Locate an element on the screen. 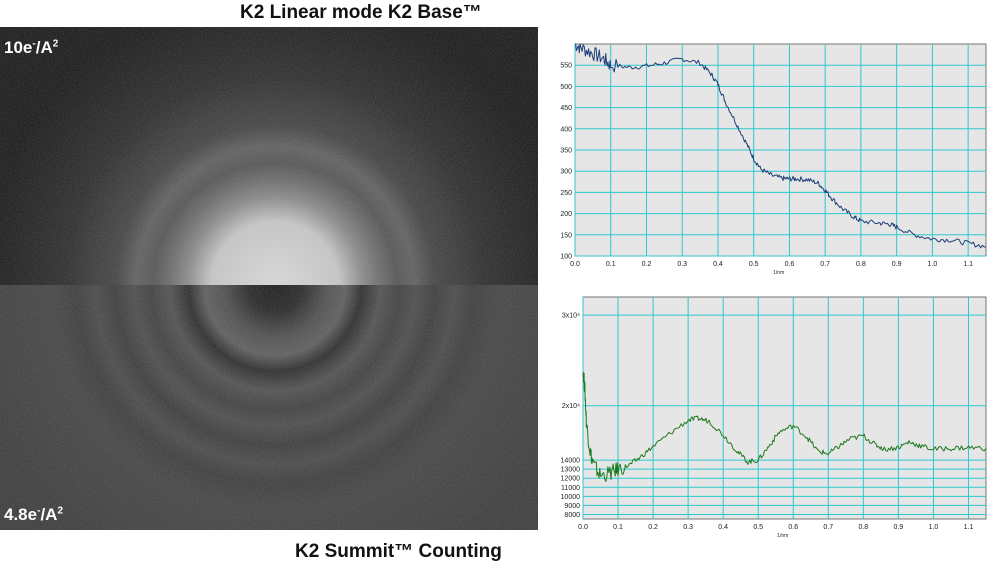 The width and height of the screenshot is (1000, 570). figure-title-bottom: K2 Summit™ Counting is located at coordinates (398, 551).